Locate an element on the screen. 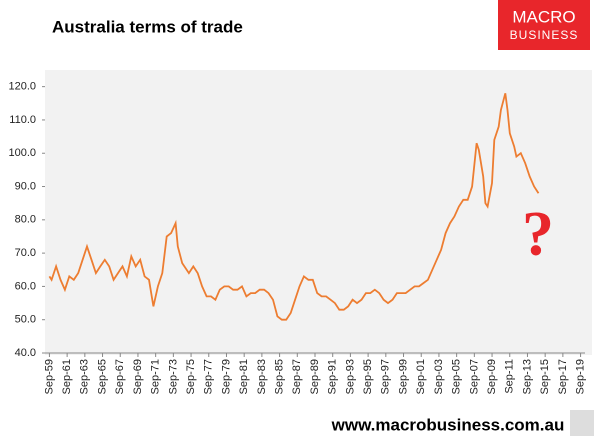  x-tick-label: Sep-65 is located at coordinates (102, 376).